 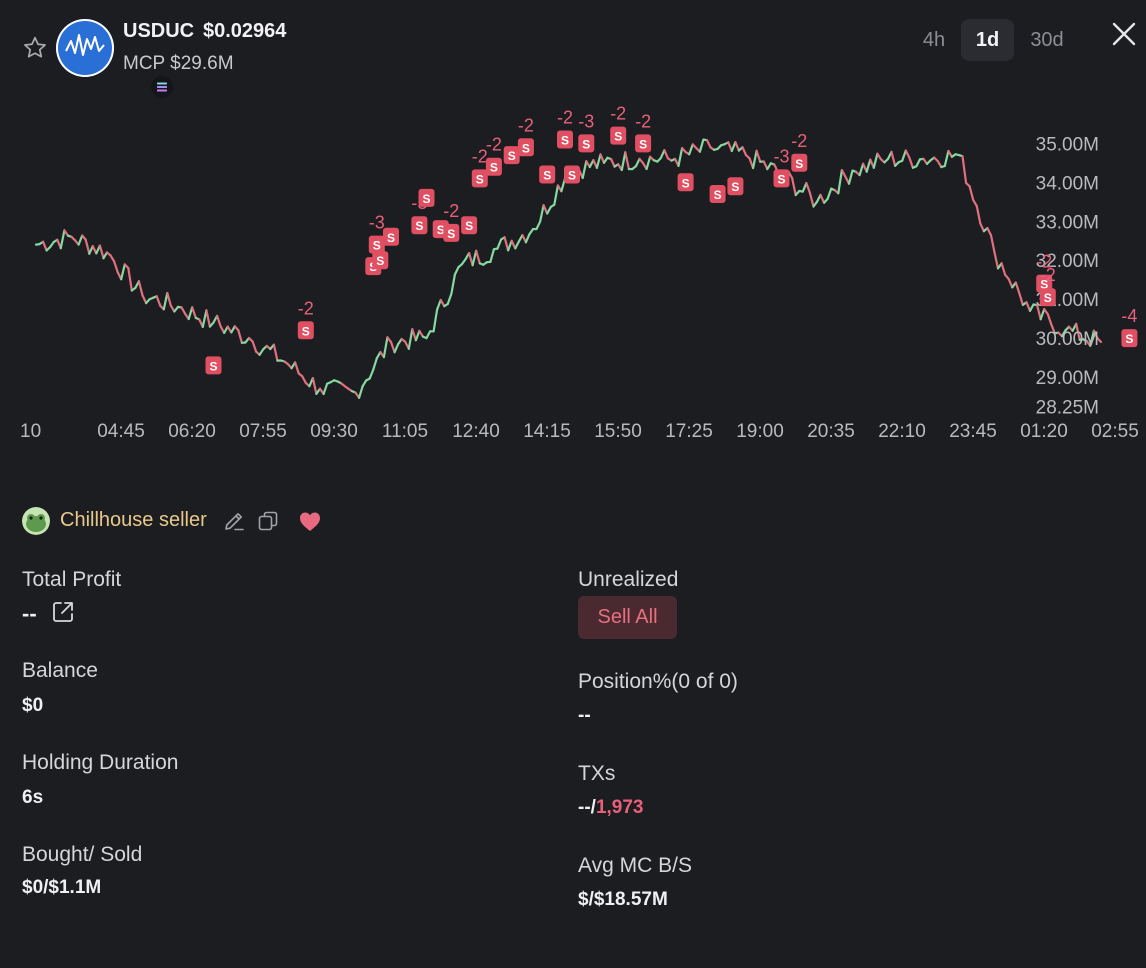 I want to click on y-tick-label: 34.00M, so click(x=1067, y=183).